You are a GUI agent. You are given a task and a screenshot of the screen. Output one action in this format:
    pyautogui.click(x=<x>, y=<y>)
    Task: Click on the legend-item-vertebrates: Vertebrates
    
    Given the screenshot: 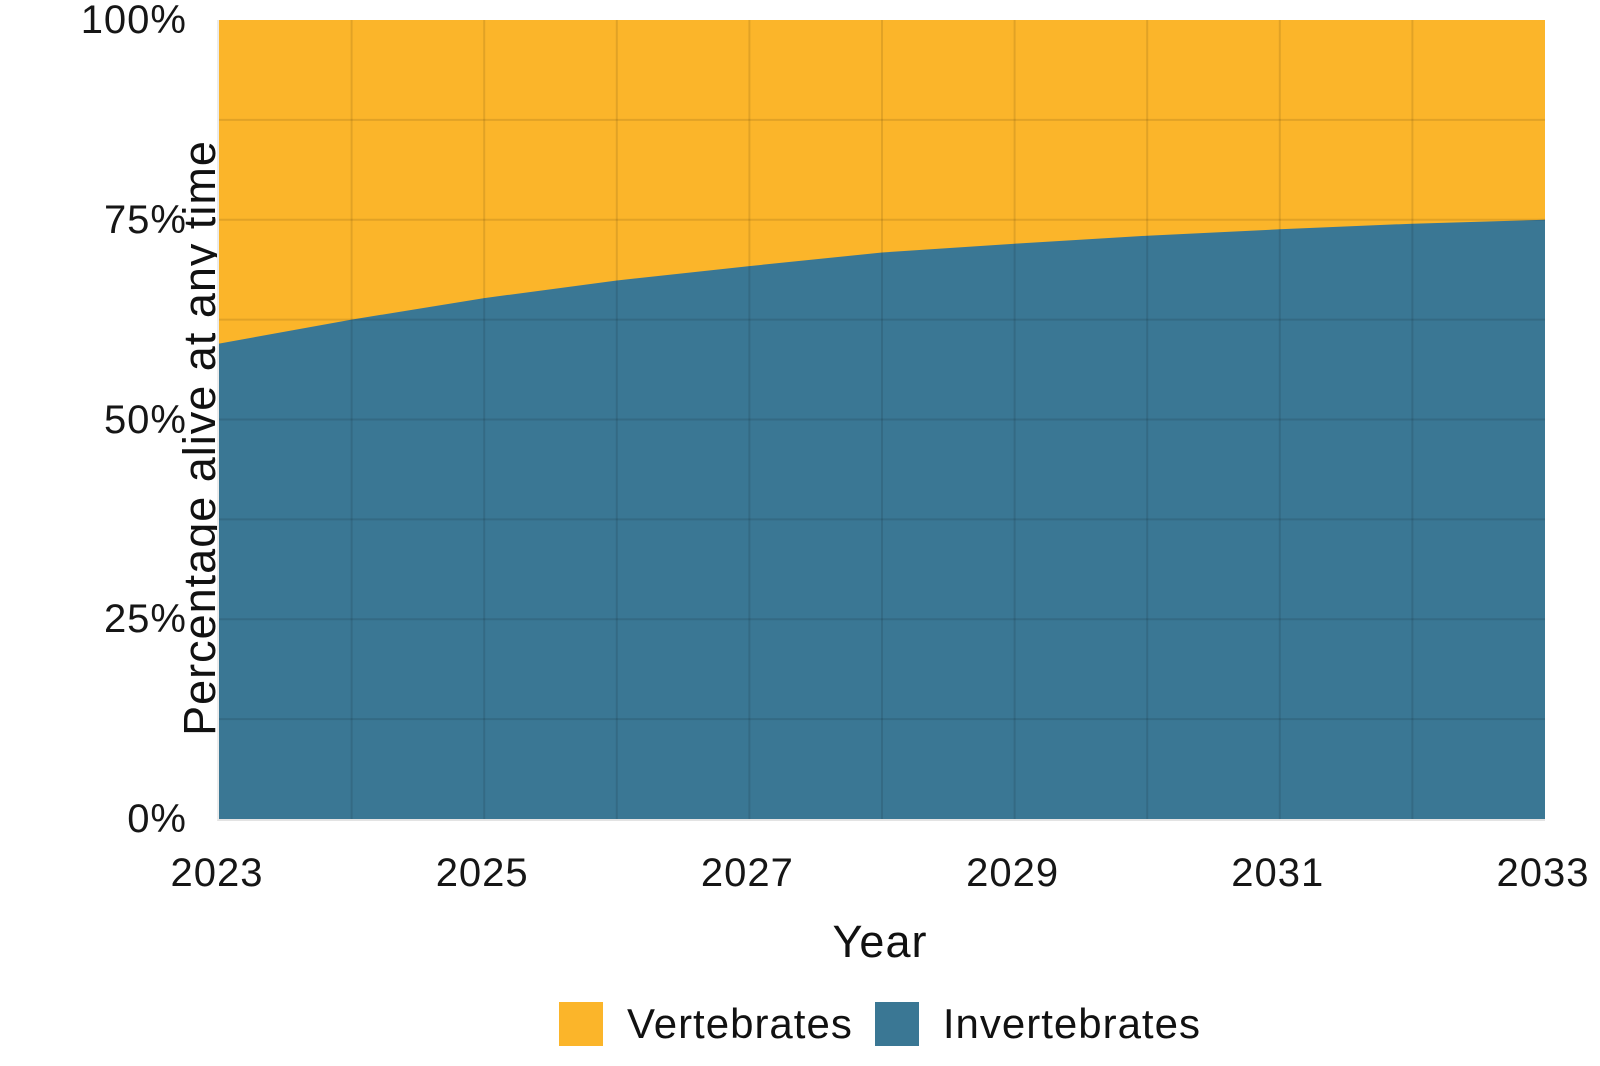 What is the action you would take?
    pyautogui.click(x=706, y=1024)
    